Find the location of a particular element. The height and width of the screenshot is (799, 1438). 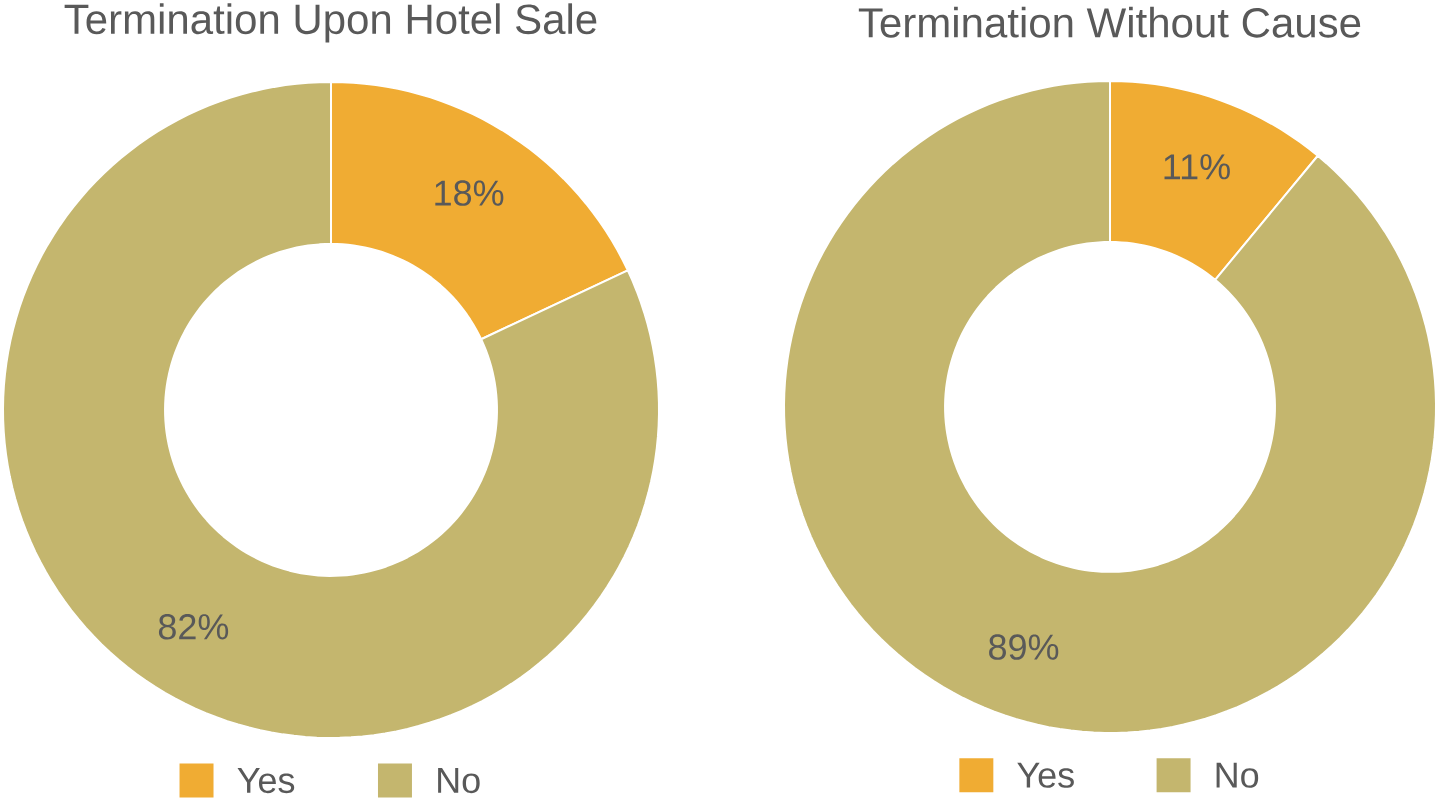

data-label: 82% is located at coordinates (193, 627).